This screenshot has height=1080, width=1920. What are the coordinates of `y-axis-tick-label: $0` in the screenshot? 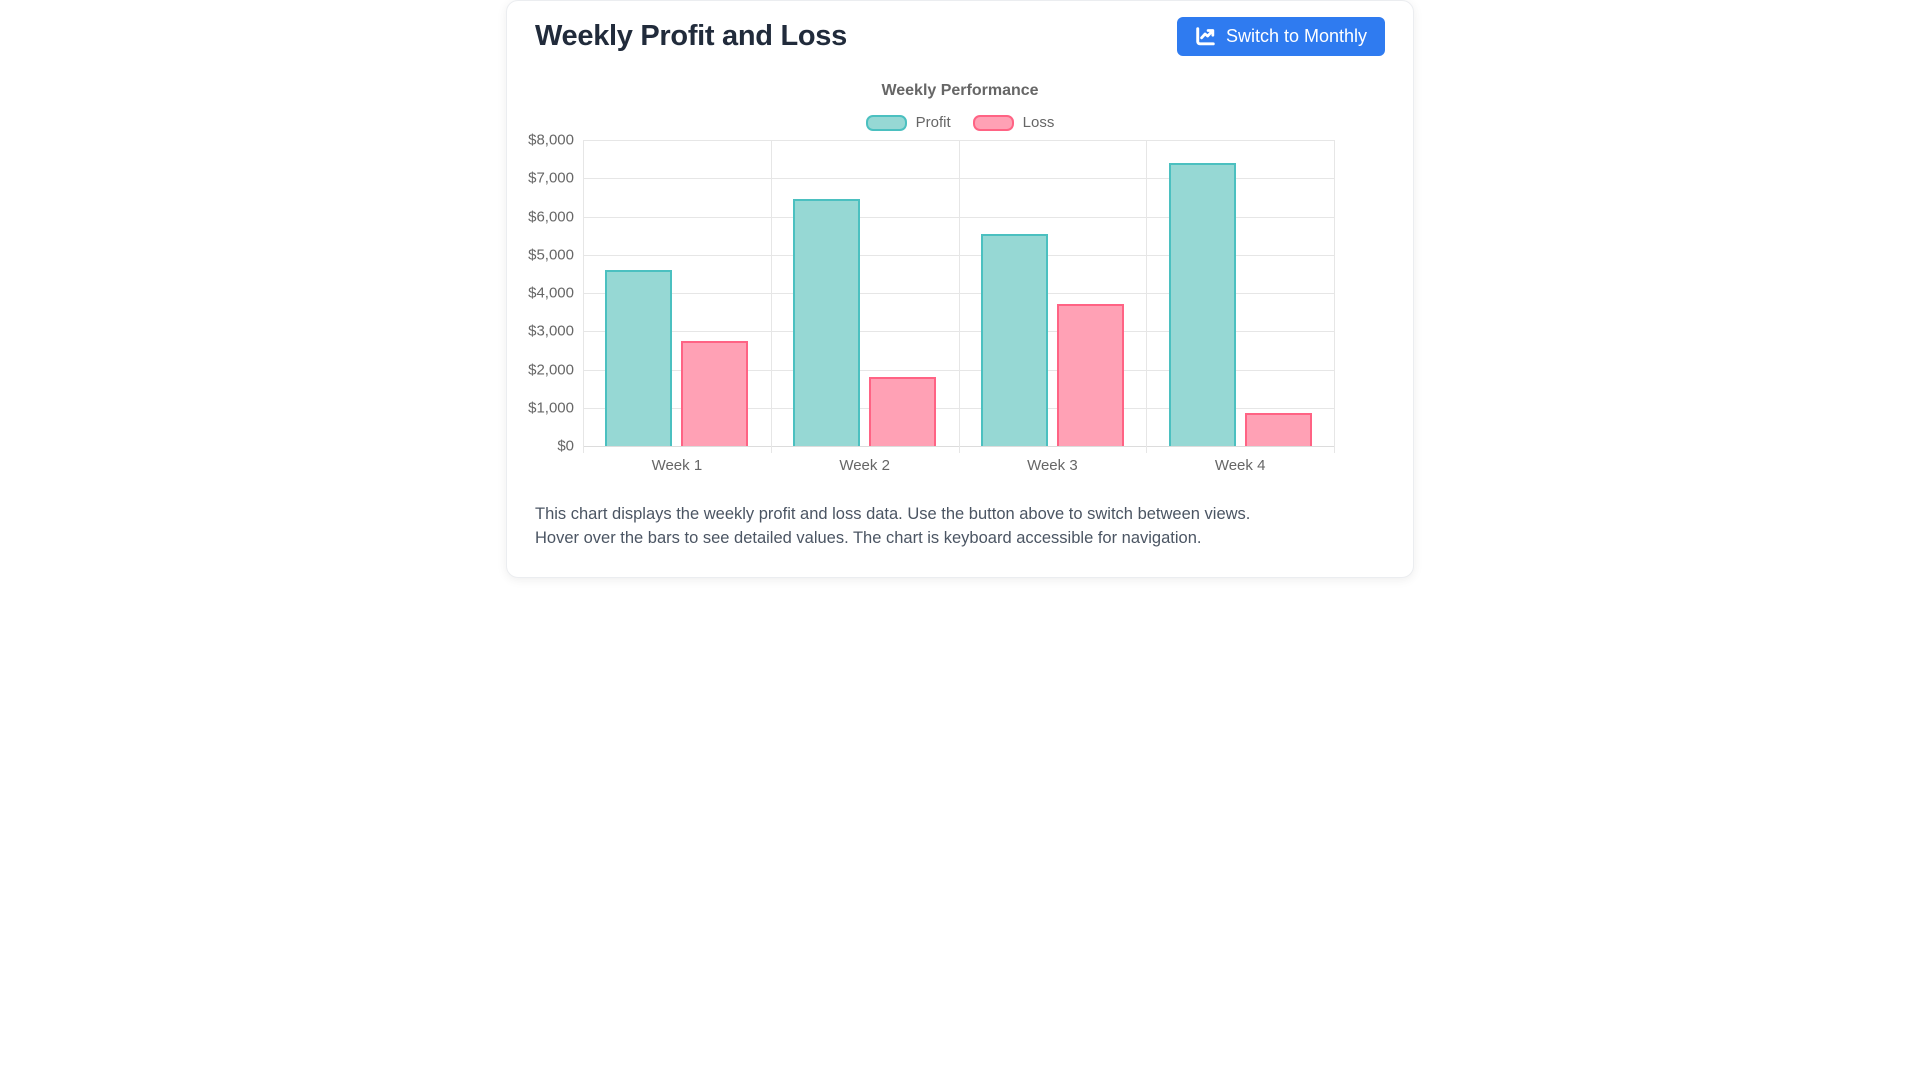 It's located at (565, 446).